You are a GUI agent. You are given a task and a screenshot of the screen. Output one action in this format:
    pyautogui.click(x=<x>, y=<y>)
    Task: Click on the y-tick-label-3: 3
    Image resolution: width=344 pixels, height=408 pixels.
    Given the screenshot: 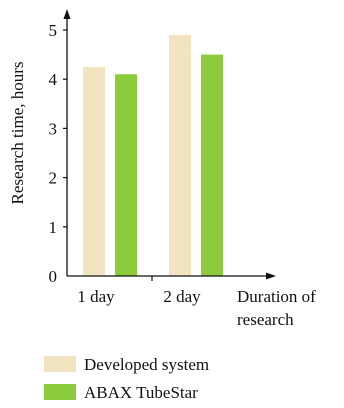 What is the action you would take?
    pyautogui.click(x=53, y=128)
    